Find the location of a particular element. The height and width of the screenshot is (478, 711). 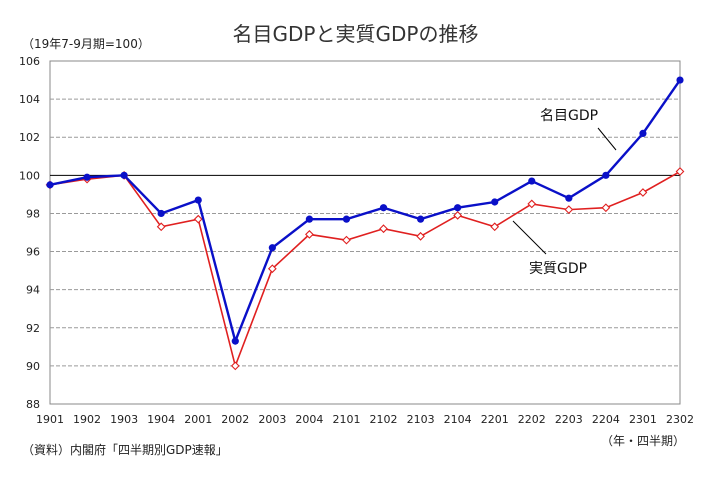

x-tick-label: 2302 is located at coordinates (680, 419).